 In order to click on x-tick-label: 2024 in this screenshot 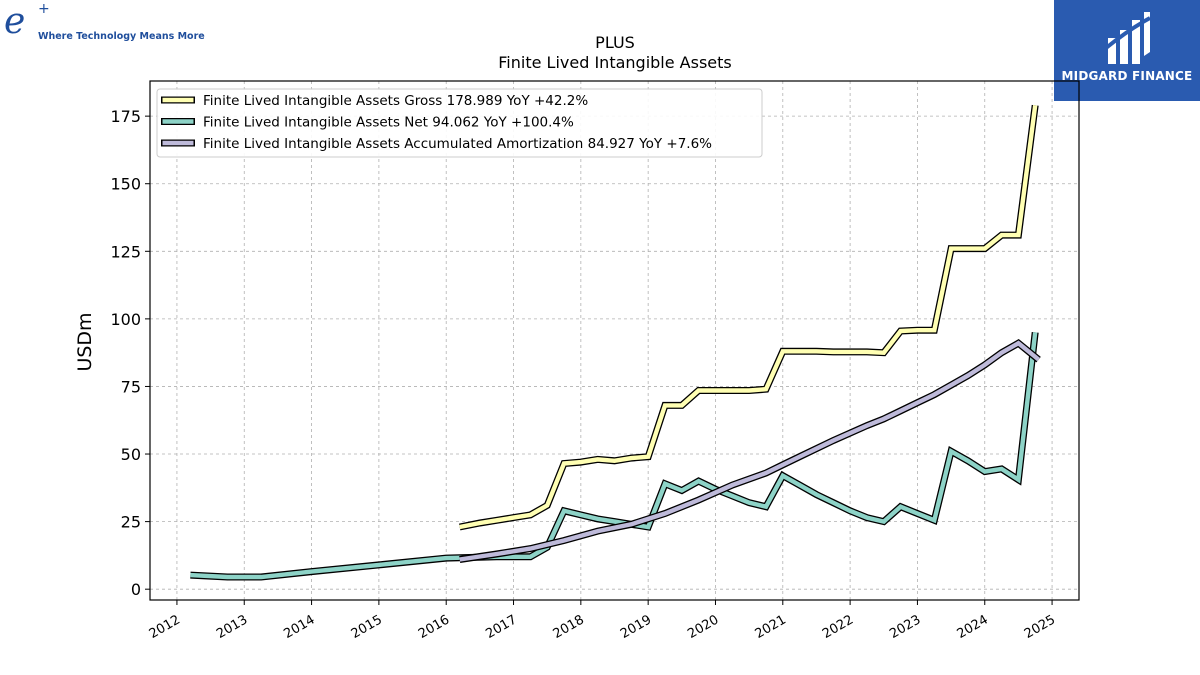, I will do `click(973, 627)`.